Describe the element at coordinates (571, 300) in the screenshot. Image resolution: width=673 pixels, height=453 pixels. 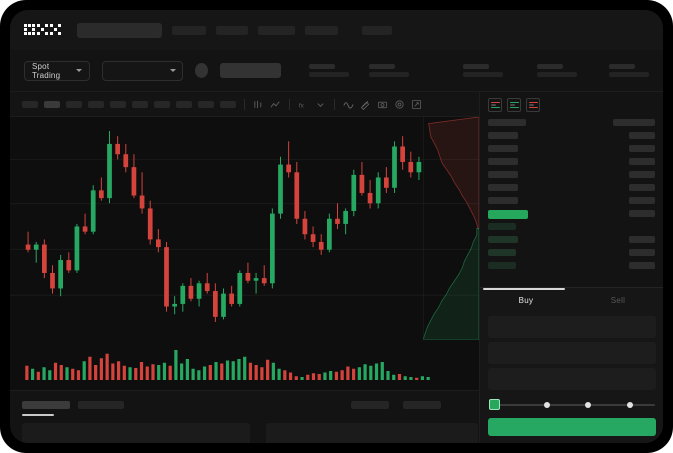
I see `buy-sell-tabs: Buy Sell` at that location.